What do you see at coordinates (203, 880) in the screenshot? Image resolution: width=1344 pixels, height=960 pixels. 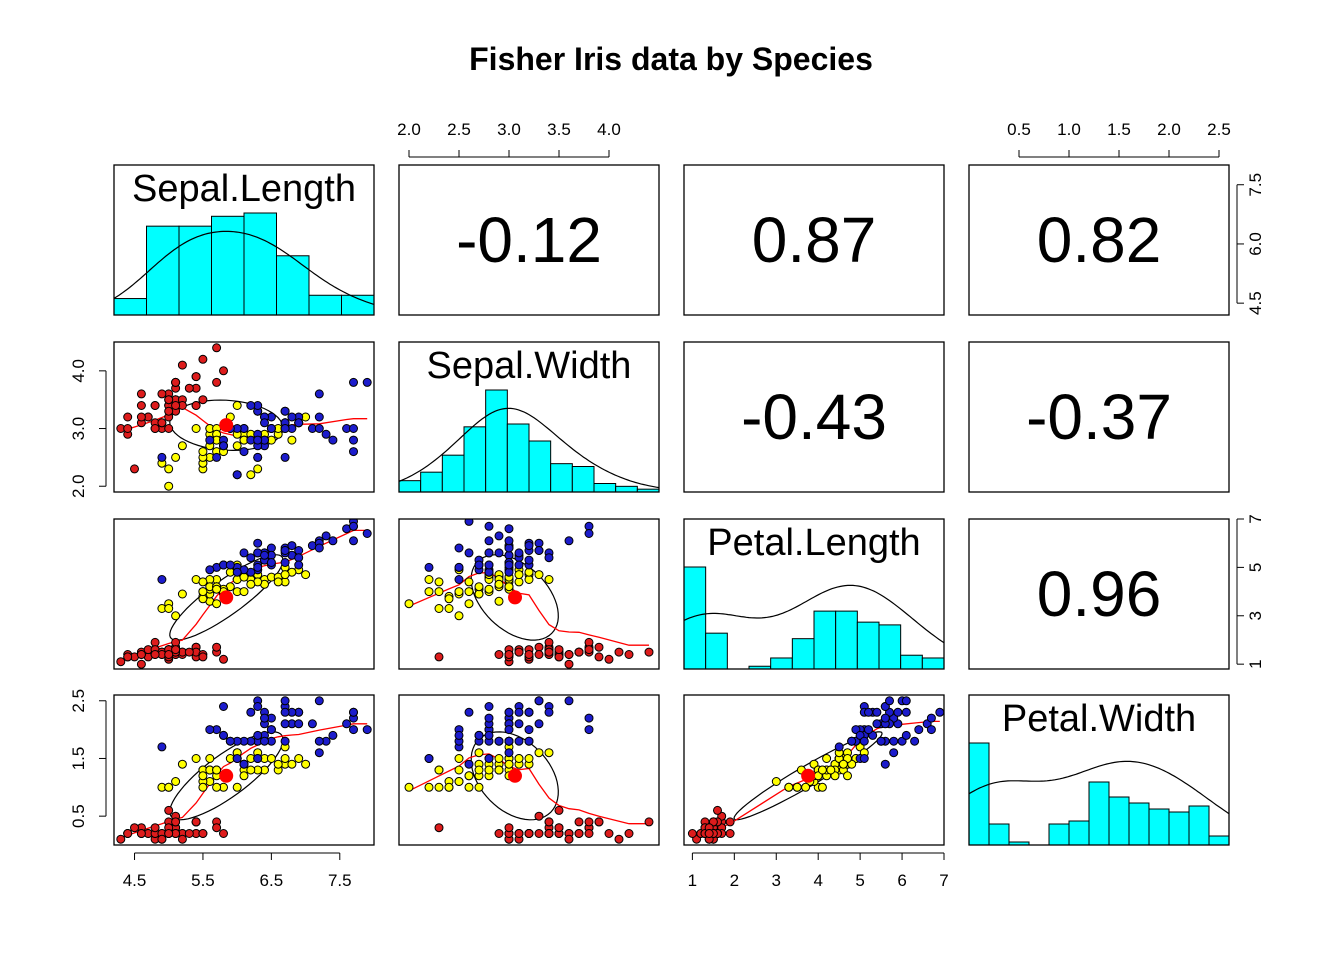 I see `tick-label-bottom: 5.5` at bounding box center [203, 880].